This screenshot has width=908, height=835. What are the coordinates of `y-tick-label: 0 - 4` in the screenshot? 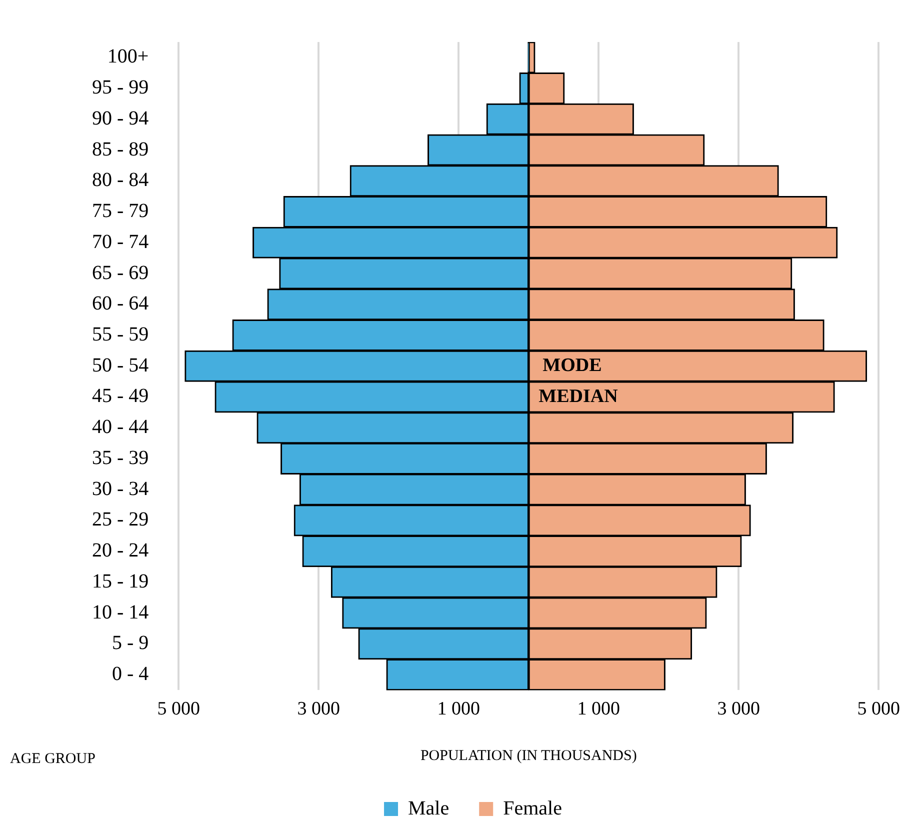 It's located at (130, 674).